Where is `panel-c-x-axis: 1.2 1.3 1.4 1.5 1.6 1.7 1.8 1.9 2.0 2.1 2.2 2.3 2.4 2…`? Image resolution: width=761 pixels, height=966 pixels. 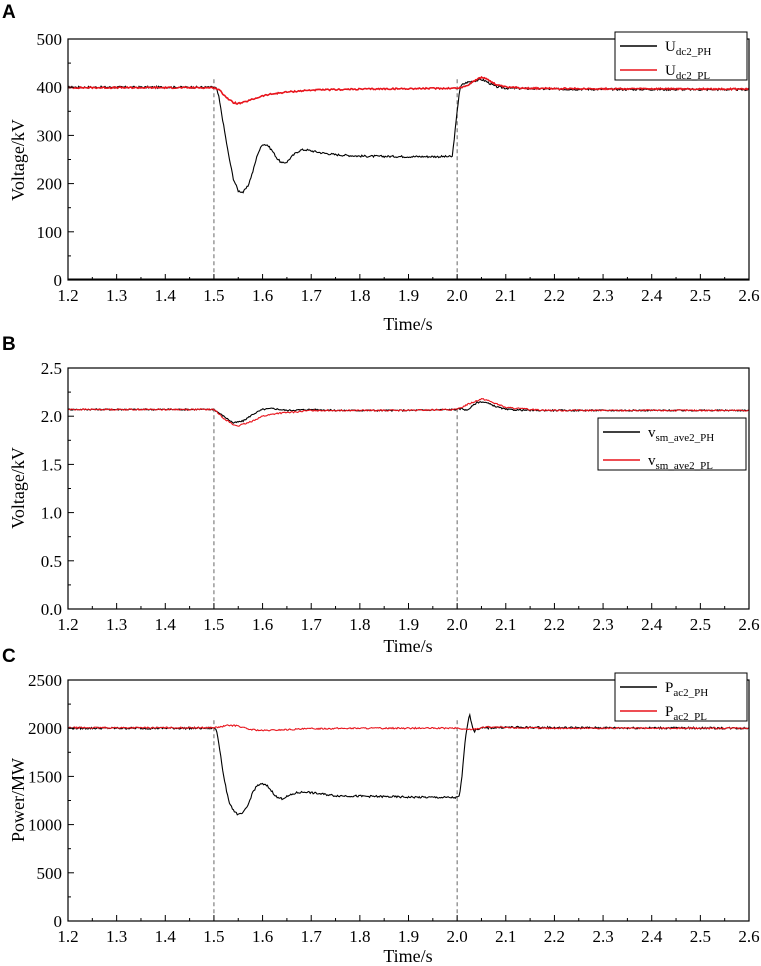 panel-c-x-axis: 1.2 1.3 1.4 1.5 1.6 1.7 1.8 1.9 2.0 2.1 2.2 2.3 2.4 2… is located at coordinates (408, 930).